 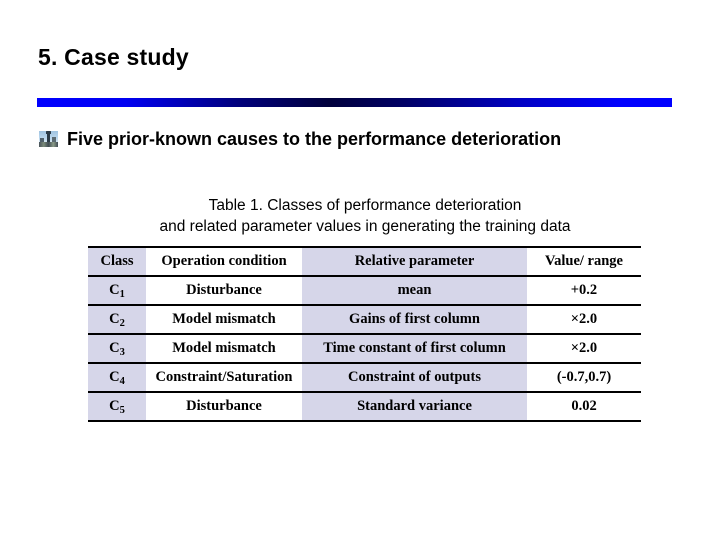 I want to click on cell-class: C3, so click(x=117, y=348).